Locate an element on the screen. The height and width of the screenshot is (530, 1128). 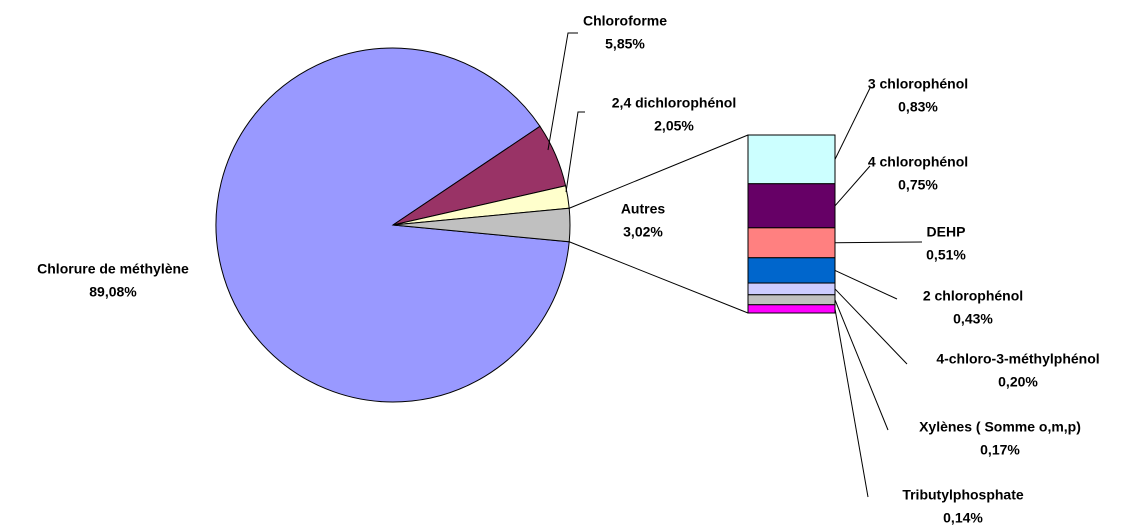
slice-label: 2,4 dichlorophénol is located at coordinates (674, 103).